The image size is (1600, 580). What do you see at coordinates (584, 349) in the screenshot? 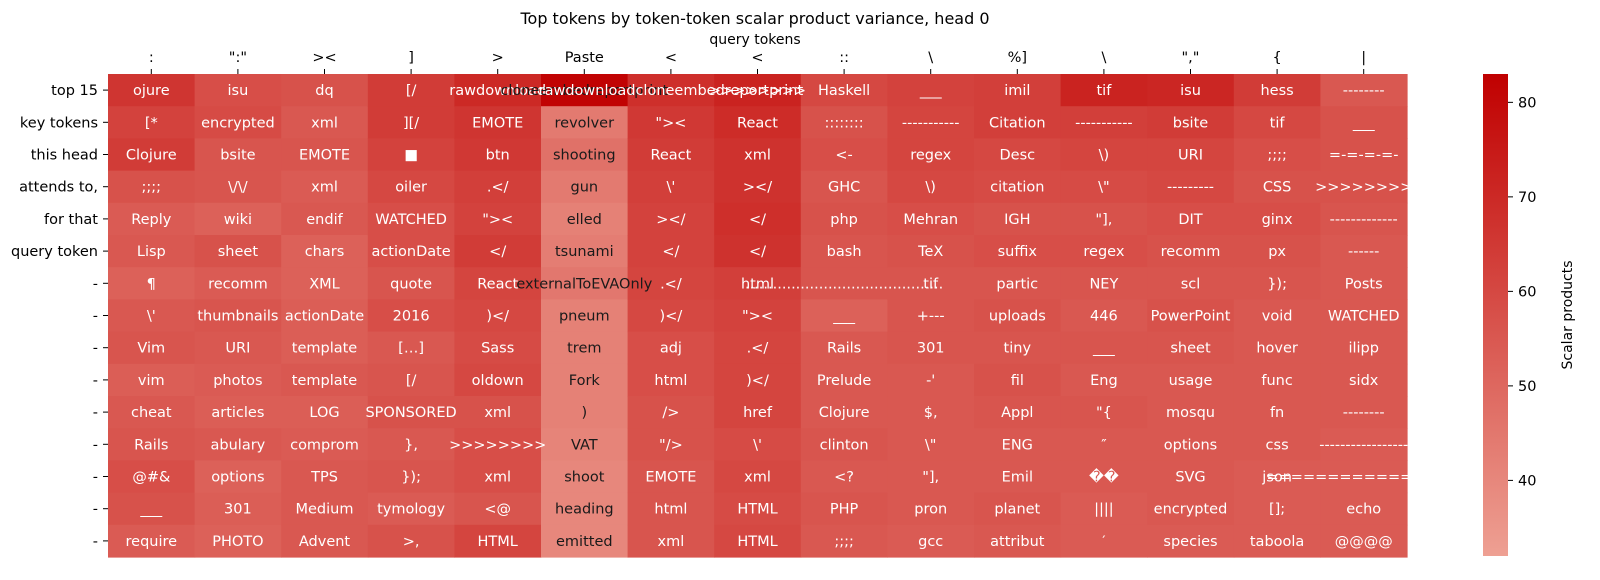
I see `cell-token-label: trem` at bounding box center [584, 349].